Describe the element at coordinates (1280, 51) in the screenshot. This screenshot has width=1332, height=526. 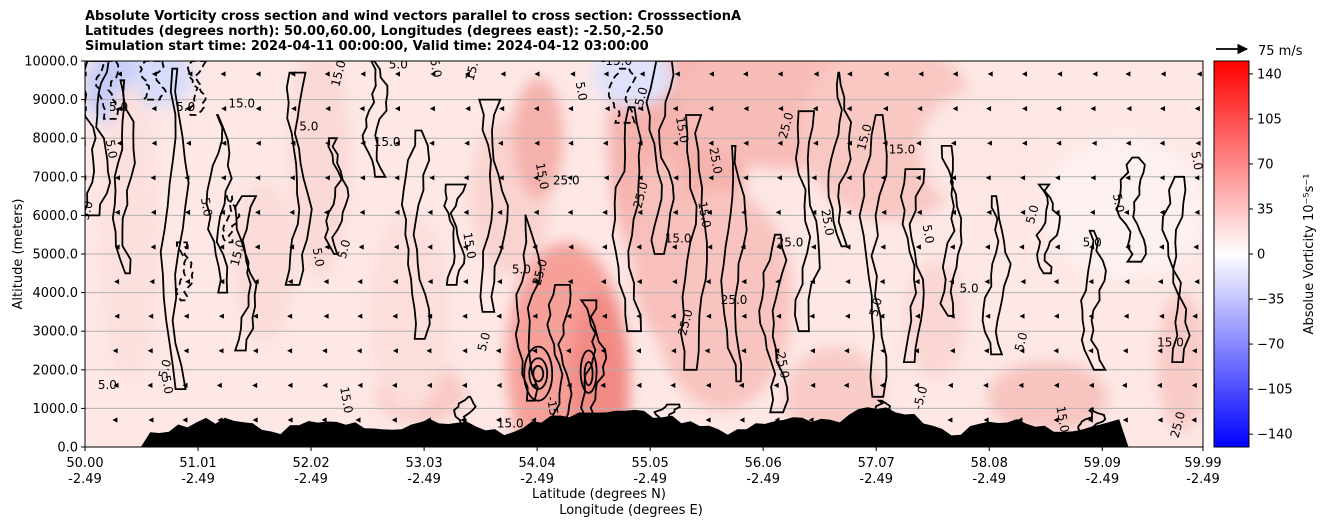
I see `quiver-key-label: 75 m/s` at that location.